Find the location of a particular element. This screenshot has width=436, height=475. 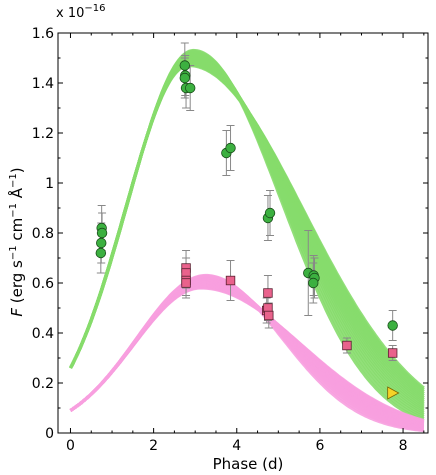

x-axis-label: Phase (d) is located at coordinates (248, 464).